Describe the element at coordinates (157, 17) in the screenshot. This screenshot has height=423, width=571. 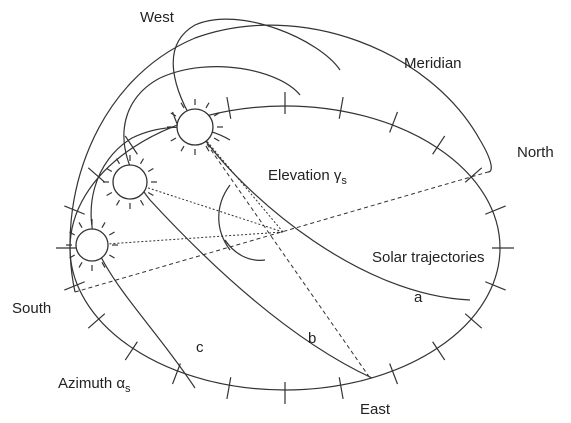
I see `label-west: West` at that location.